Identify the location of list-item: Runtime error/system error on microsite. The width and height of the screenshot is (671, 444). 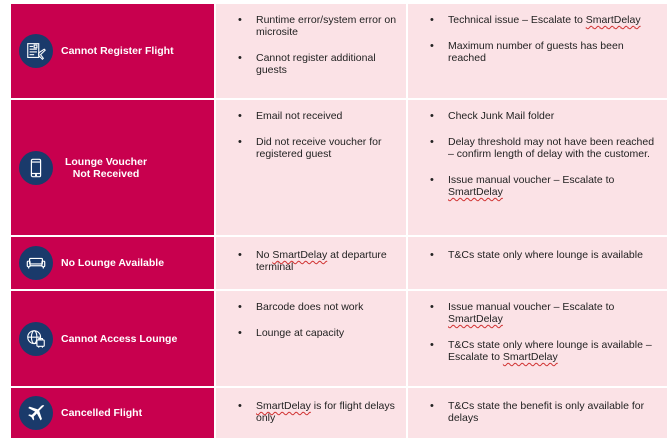
(318, 26).